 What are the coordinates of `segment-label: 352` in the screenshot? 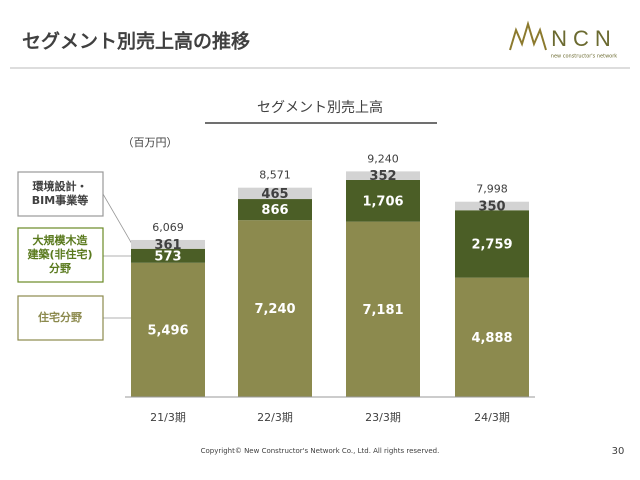 It's located at (382, 176).